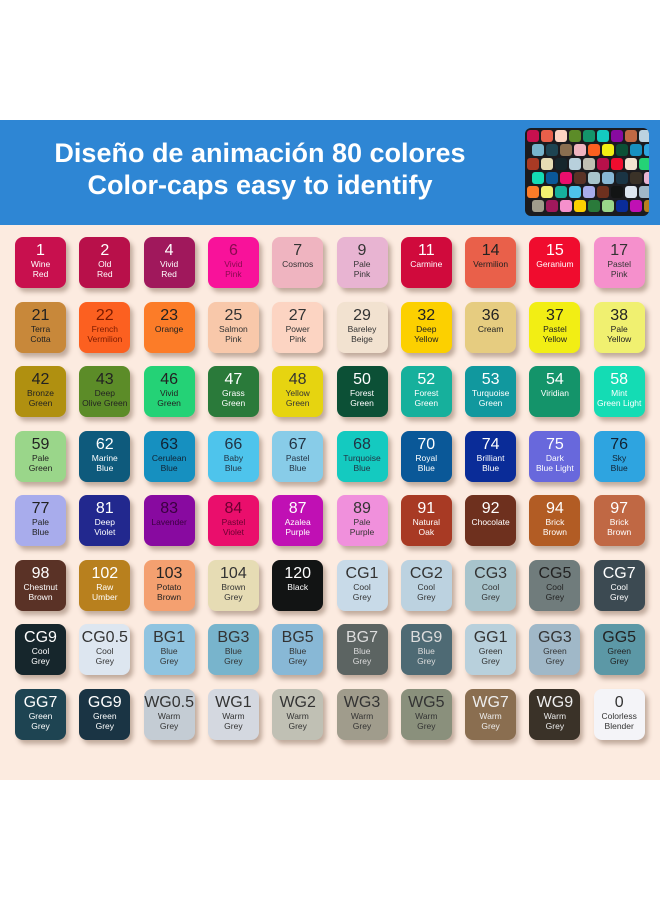 The width and height of the screenshot is (660, 900). Describe the element at coordinates (104, 508) in the screenshot. I see `swatch-code: 81` at that location.